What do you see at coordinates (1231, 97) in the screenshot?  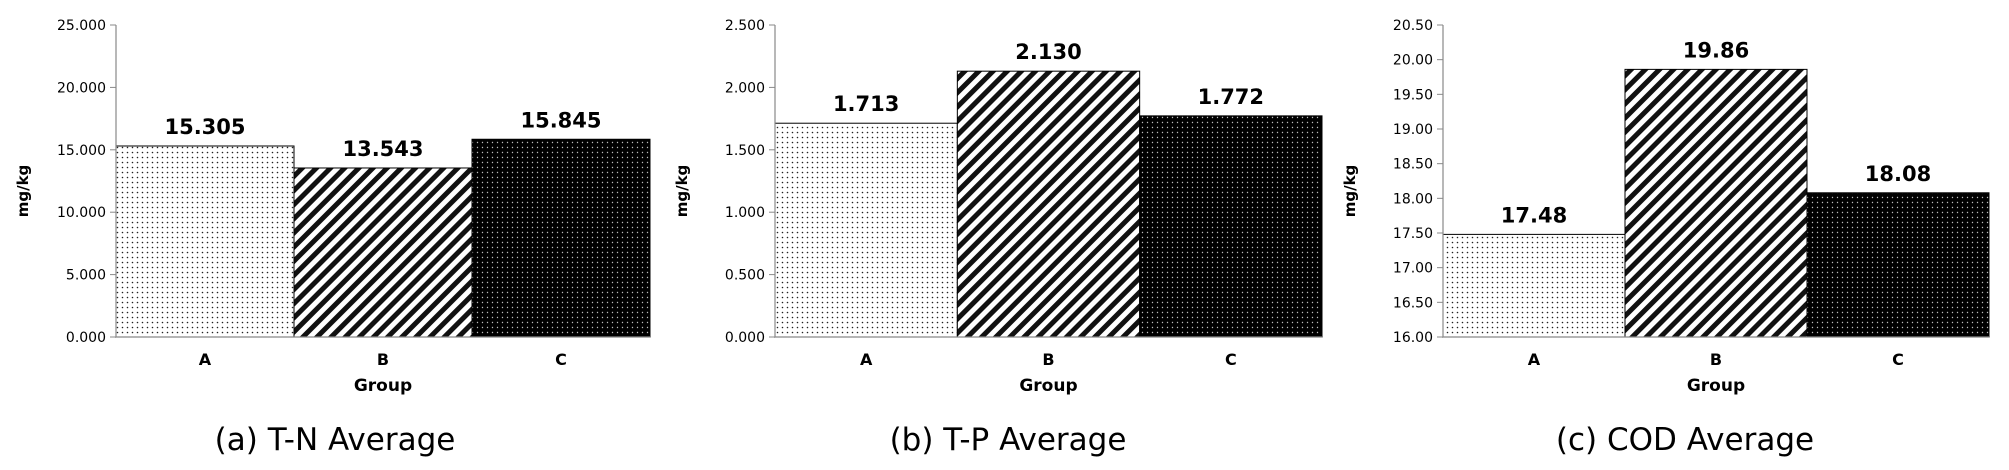 I see `data-label: 1.772` at bounding box center [1231, 97].